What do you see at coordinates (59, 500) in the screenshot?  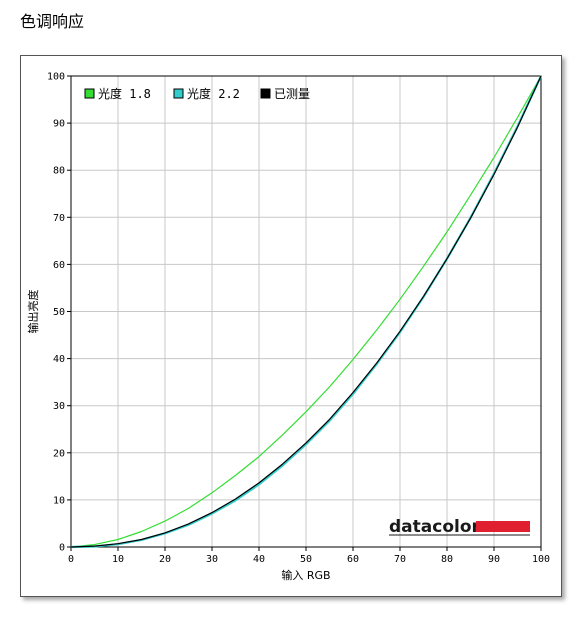 I see `y-tick-label: 10` at bounding box center [59, 500].